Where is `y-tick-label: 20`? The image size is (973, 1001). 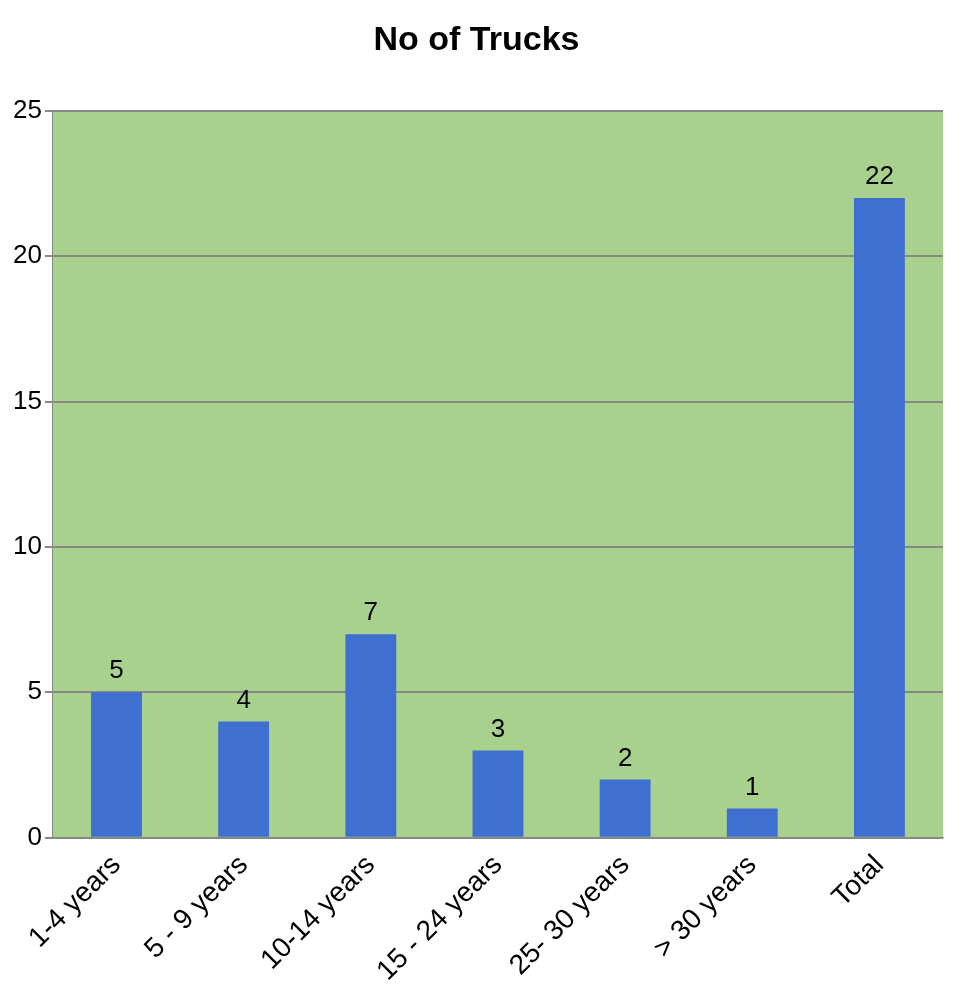 y-tick-label: 20 is located at coordinates (27, 254).